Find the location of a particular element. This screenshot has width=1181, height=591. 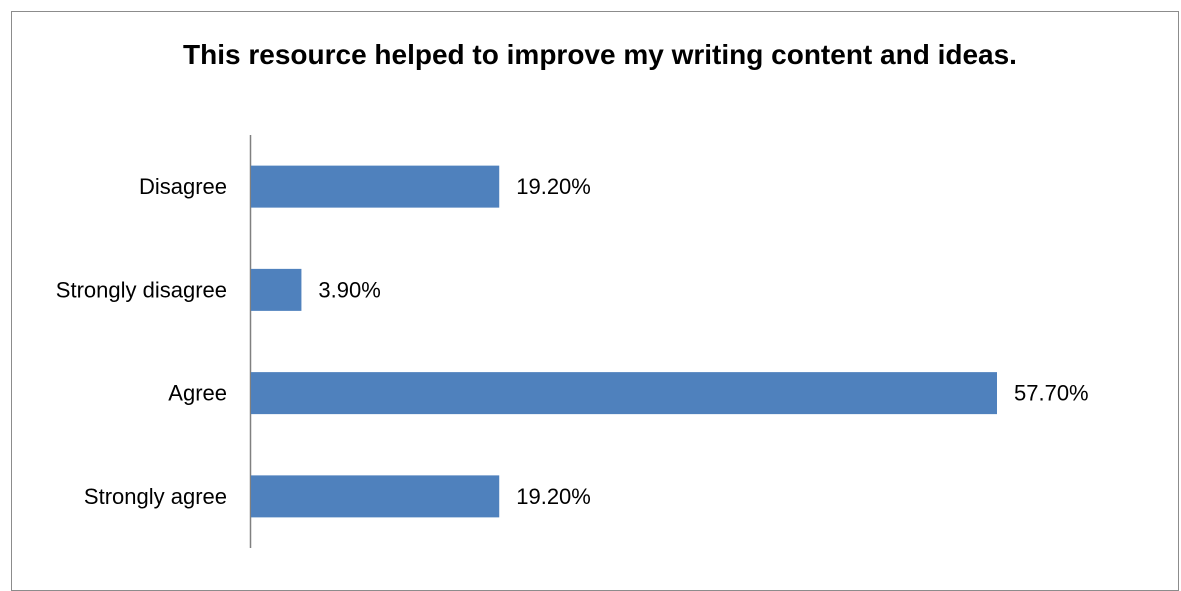

bar-agree is located at coordinates (624, 393).